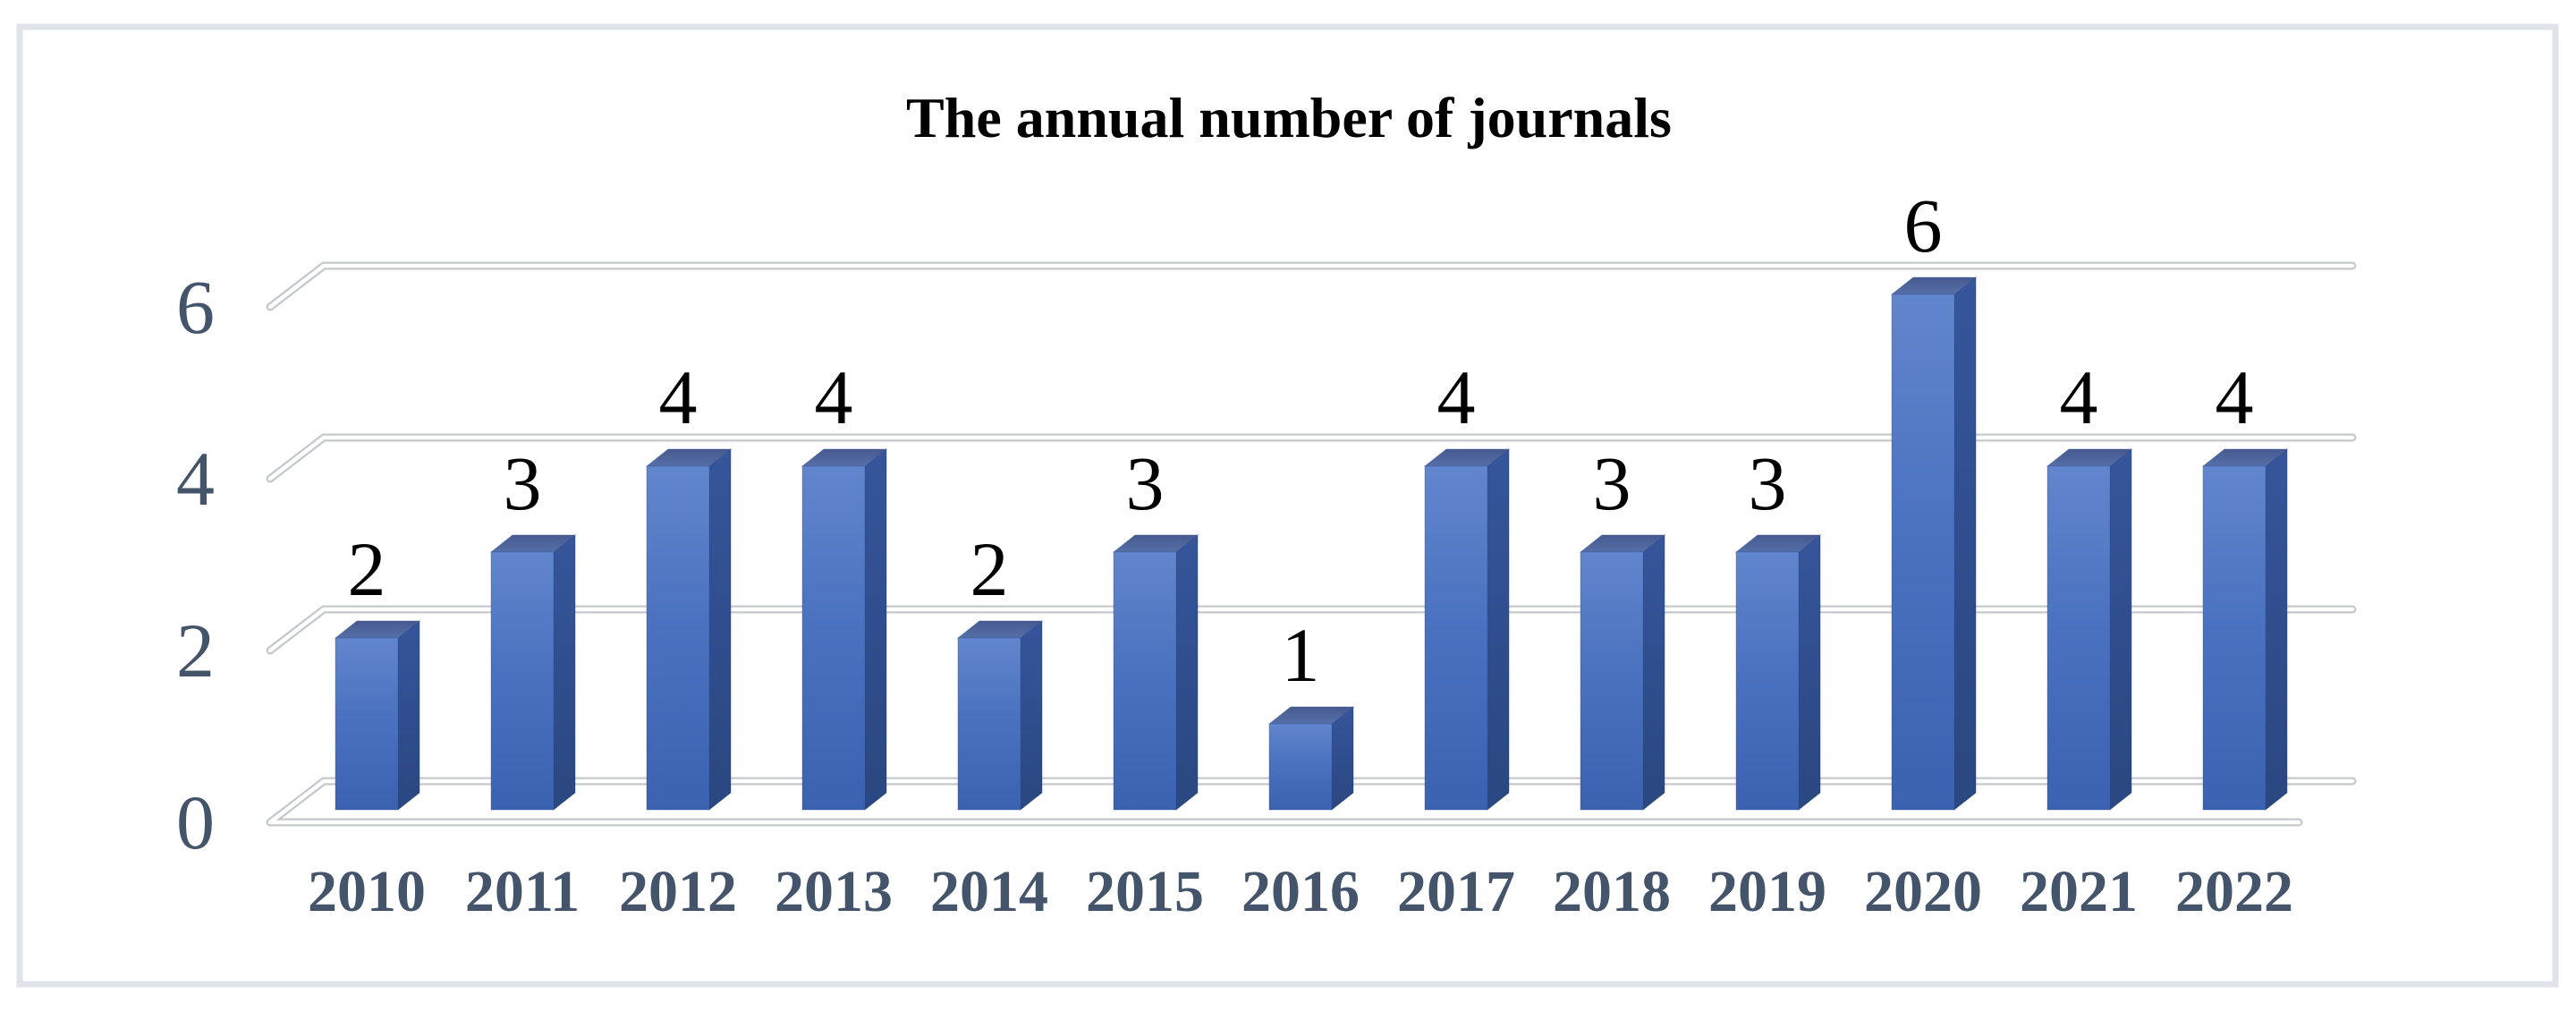  What do you see at coordinates (1145, 891) in the screenshot?
I see `x-axis-label-2015: 2015` at bounding box center [1145, 891].